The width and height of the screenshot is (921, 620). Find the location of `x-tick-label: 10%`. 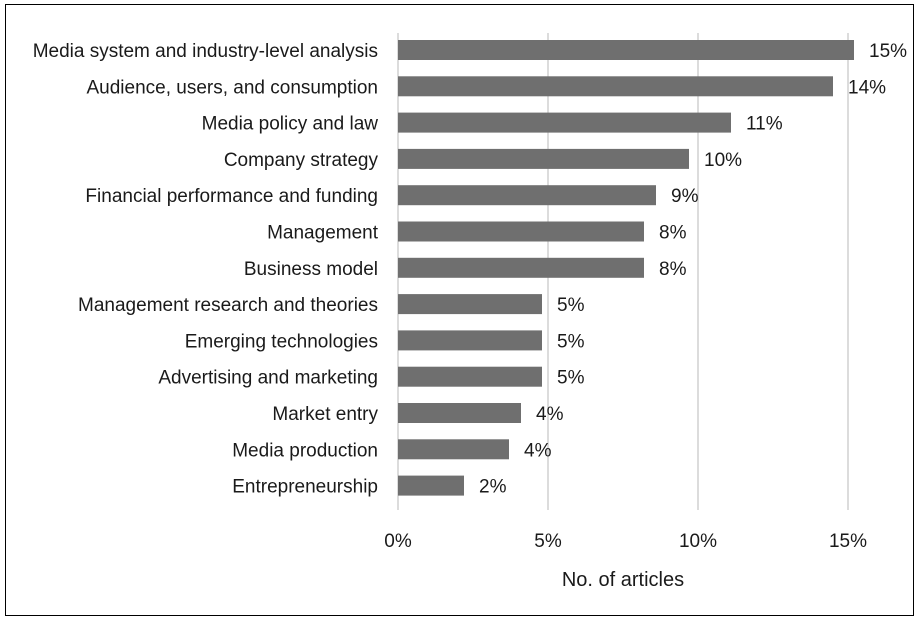

x-tick-label: 10% is located at coordinates (698, 541).